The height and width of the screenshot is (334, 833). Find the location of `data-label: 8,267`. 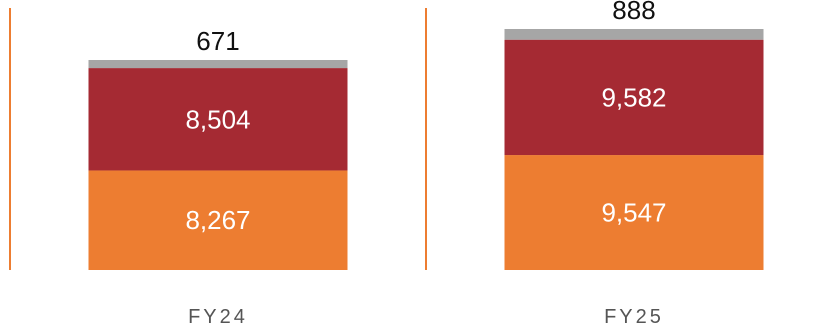

data-label: 8,267 is located at coordinates (217, 220).